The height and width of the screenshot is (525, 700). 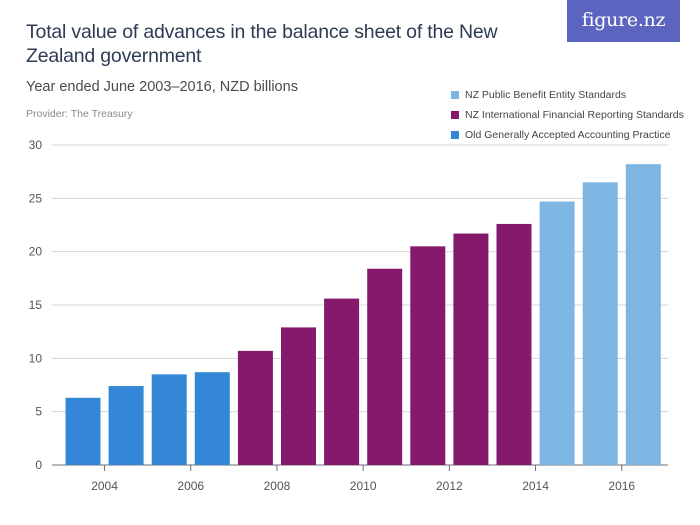 I want to click on provider-label: Provider: The Treasury, so click(x=79, y=114).